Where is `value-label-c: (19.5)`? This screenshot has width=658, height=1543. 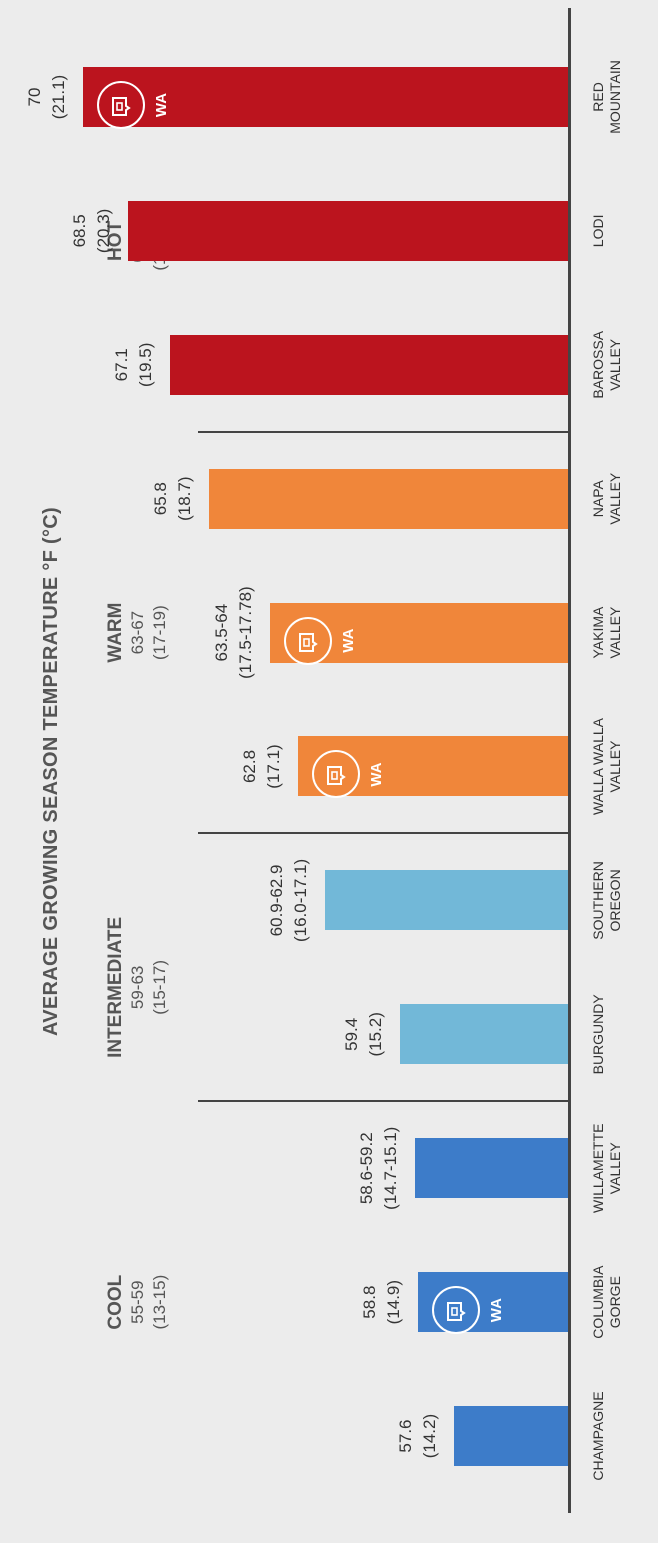
value-label-c: (19.5) is located at coordinates (145, 364).